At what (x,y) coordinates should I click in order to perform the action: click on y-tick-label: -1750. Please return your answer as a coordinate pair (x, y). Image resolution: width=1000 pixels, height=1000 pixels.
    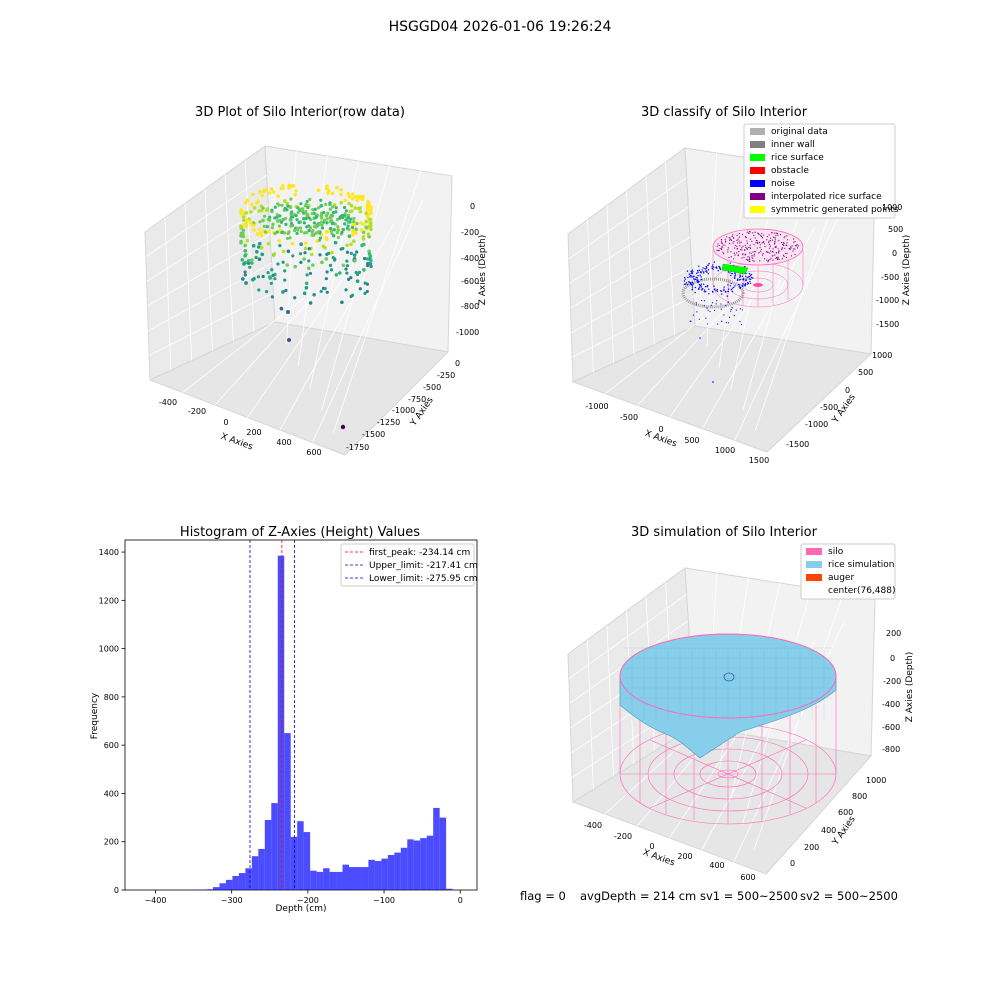
    Looking at the image, I should click on (357, 447).